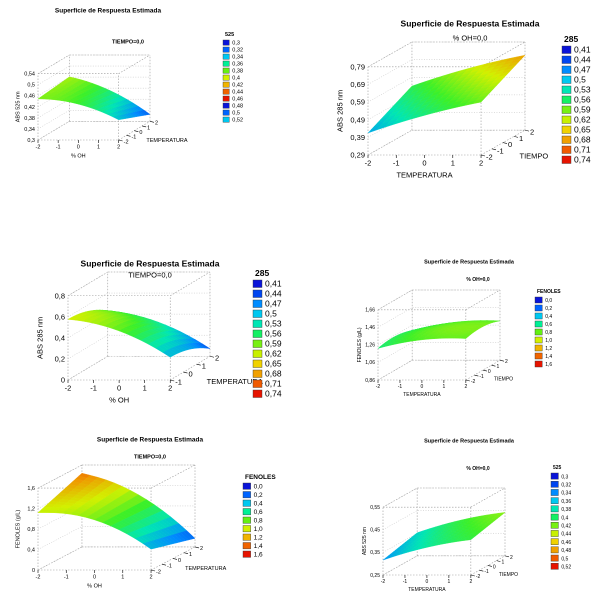 This screenshot has width=607, height=616. What do you see at coordinates (237, 93) in the screenshot?
I see `legend-label: 0,44` at bounding box center [237, 93].